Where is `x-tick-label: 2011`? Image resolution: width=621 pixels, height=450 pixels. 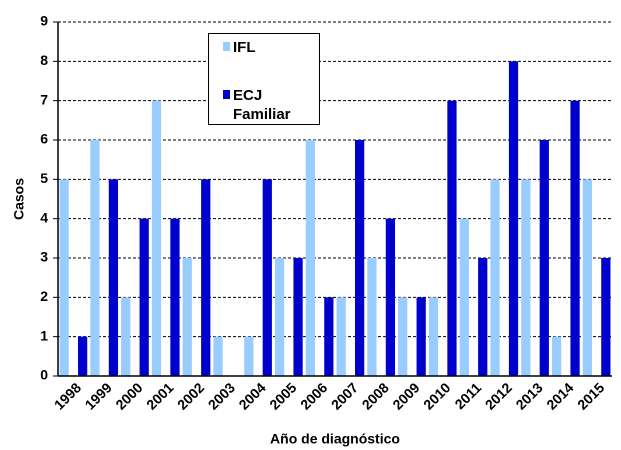 x-tick-label: 2011 is located at coordinates (467, 395).